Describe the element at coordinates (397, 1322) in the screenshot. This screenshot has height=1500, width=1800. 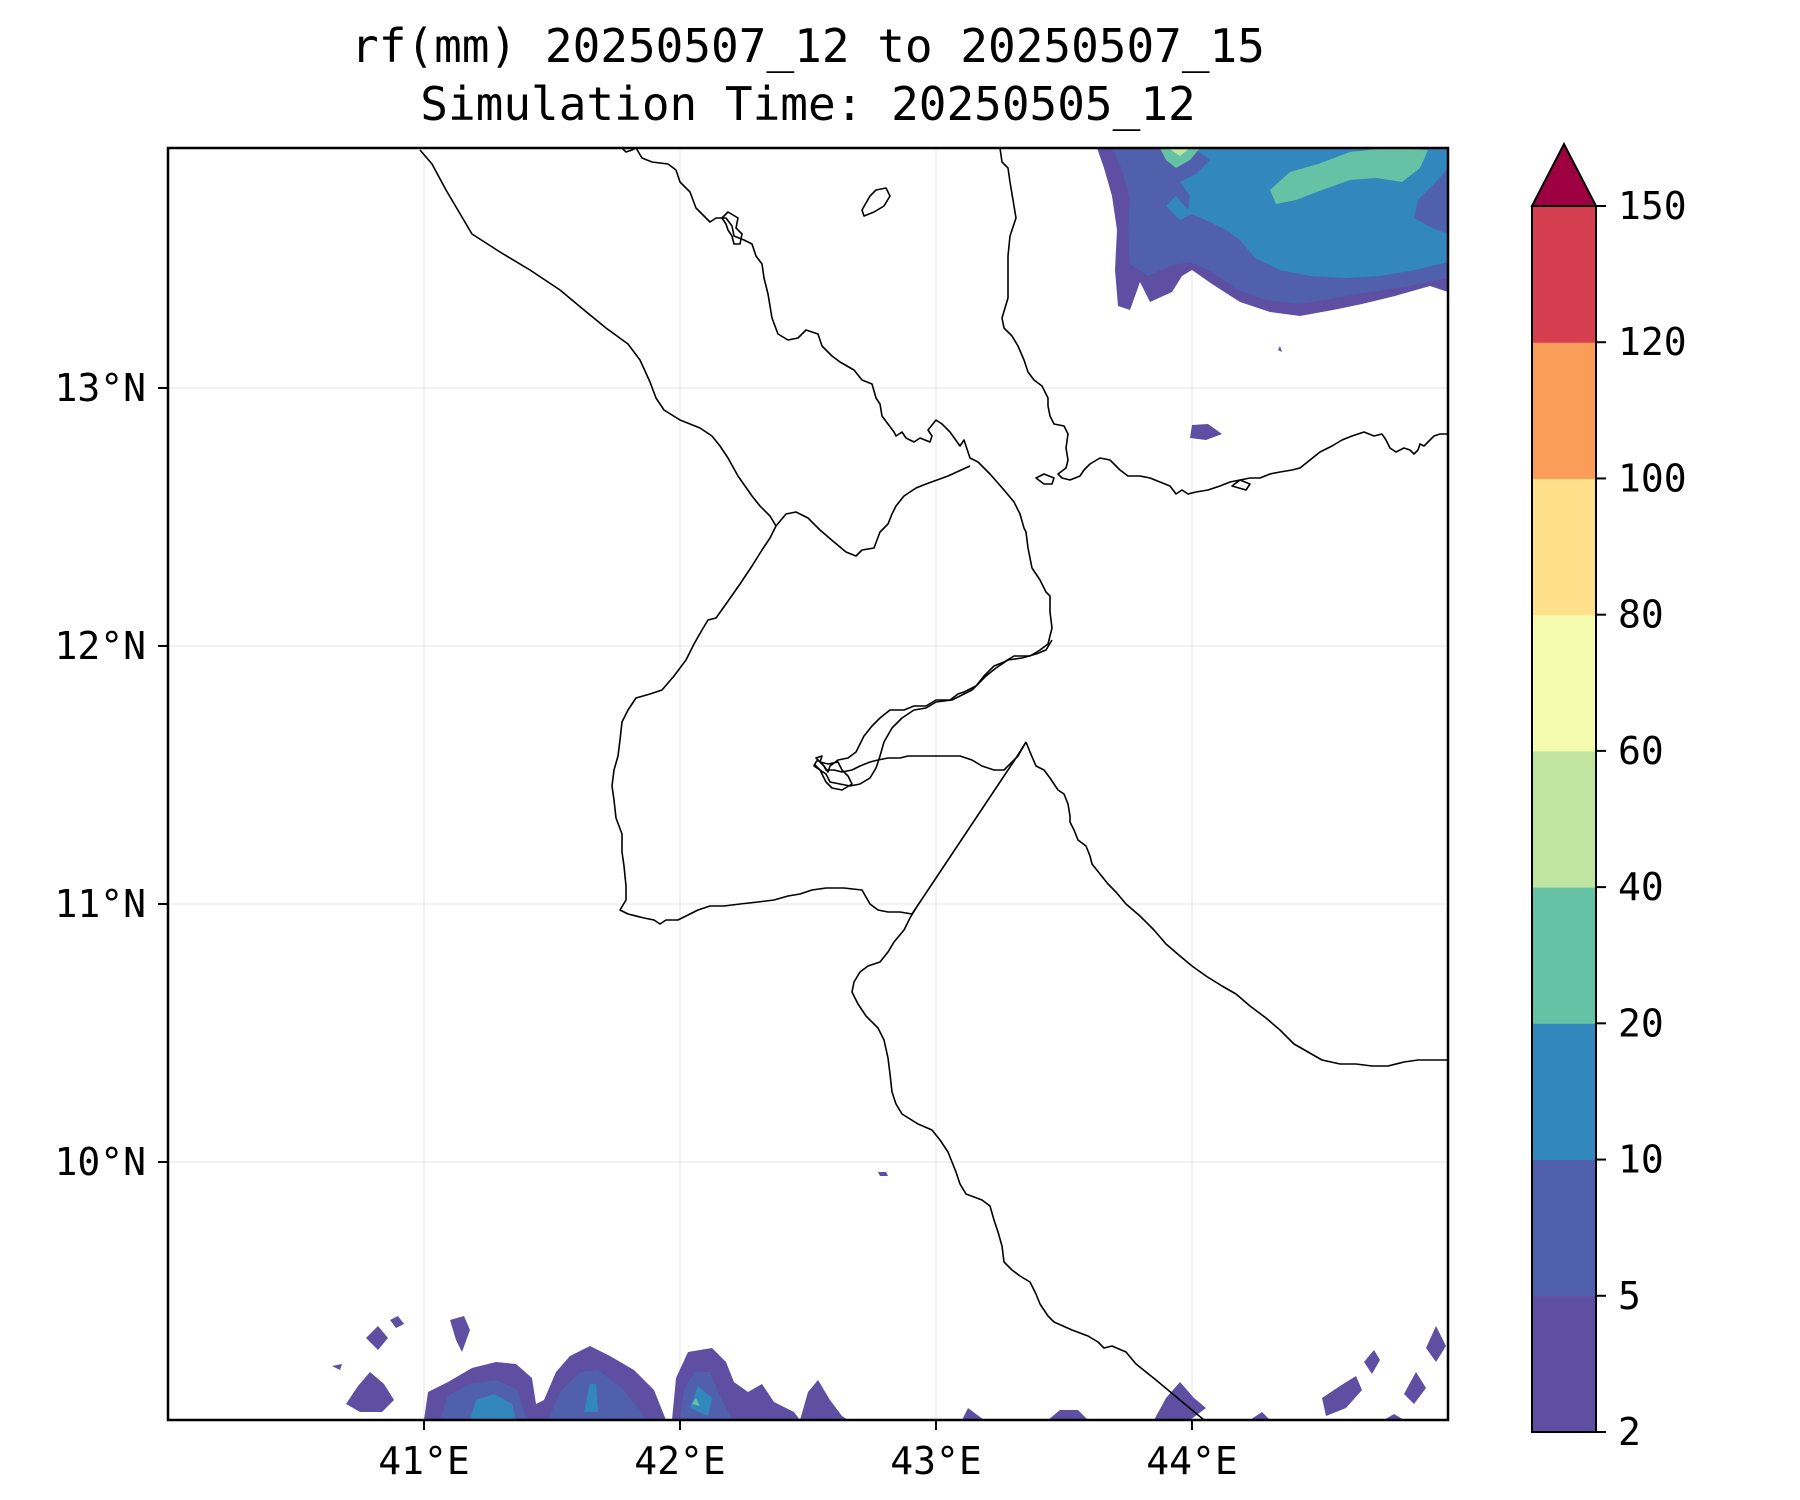
I see `rain-region-s-2mm-f` at that location.